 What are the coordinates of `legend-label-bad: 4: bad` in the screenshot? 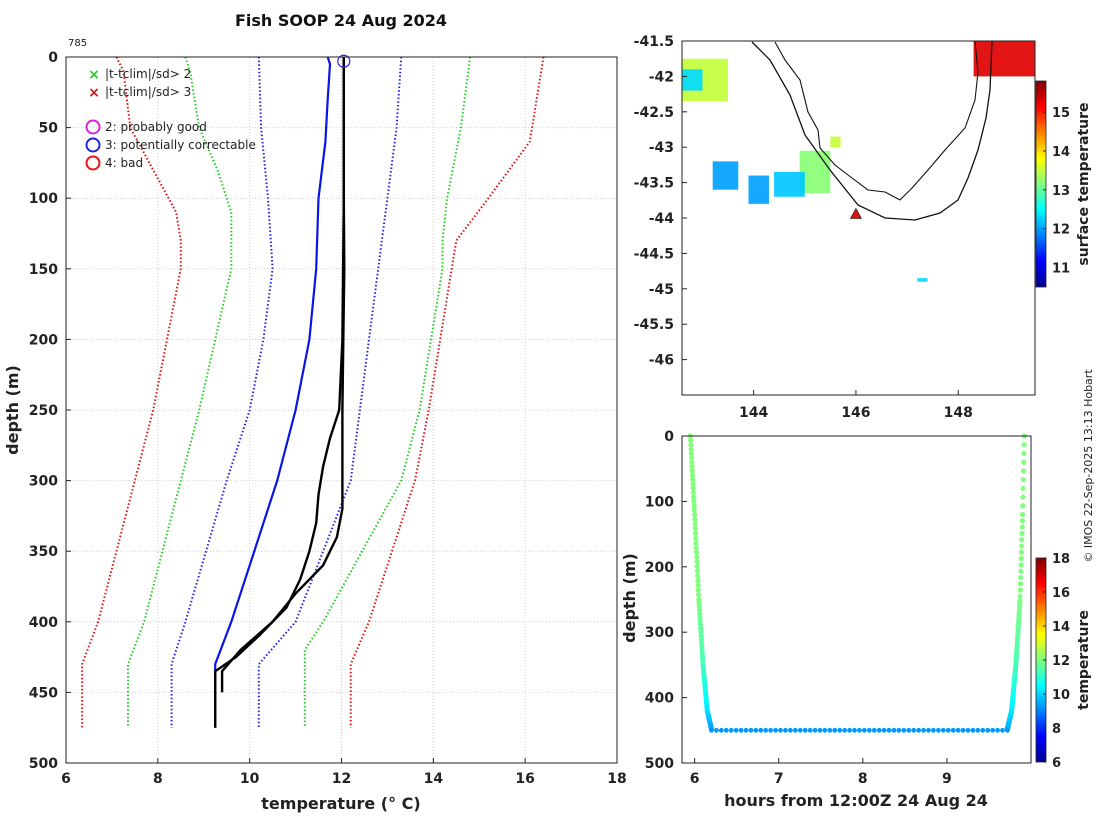 It's located at (124, 163).